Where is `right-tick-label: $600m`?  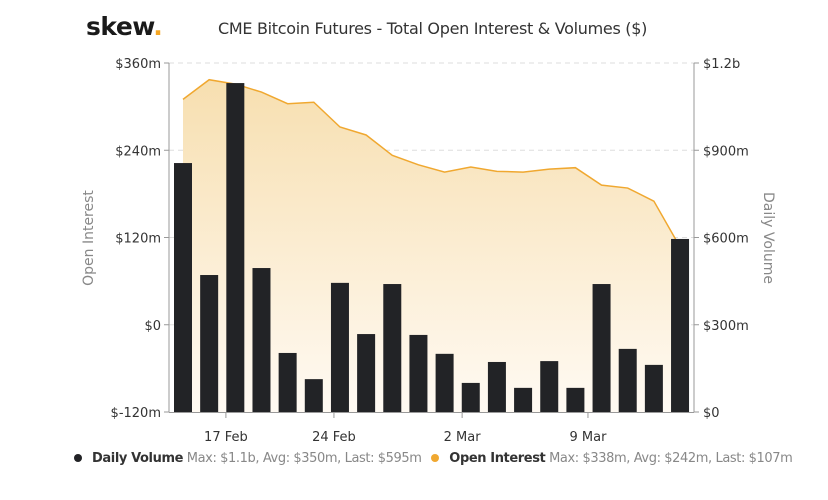
right-tick-label: $600m is located at coordinates (726, 239).